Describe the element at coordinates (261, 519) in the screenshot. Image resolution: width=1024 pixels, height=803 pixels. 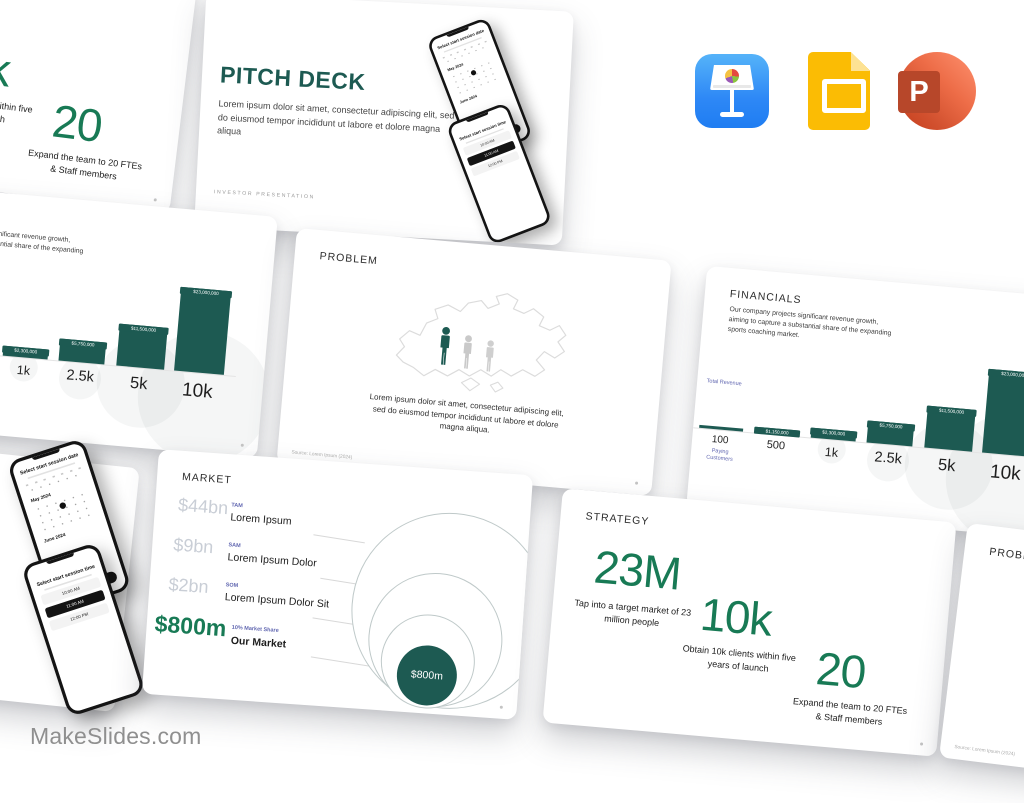
I see `market-label: Lorem Ipsum` at that location.